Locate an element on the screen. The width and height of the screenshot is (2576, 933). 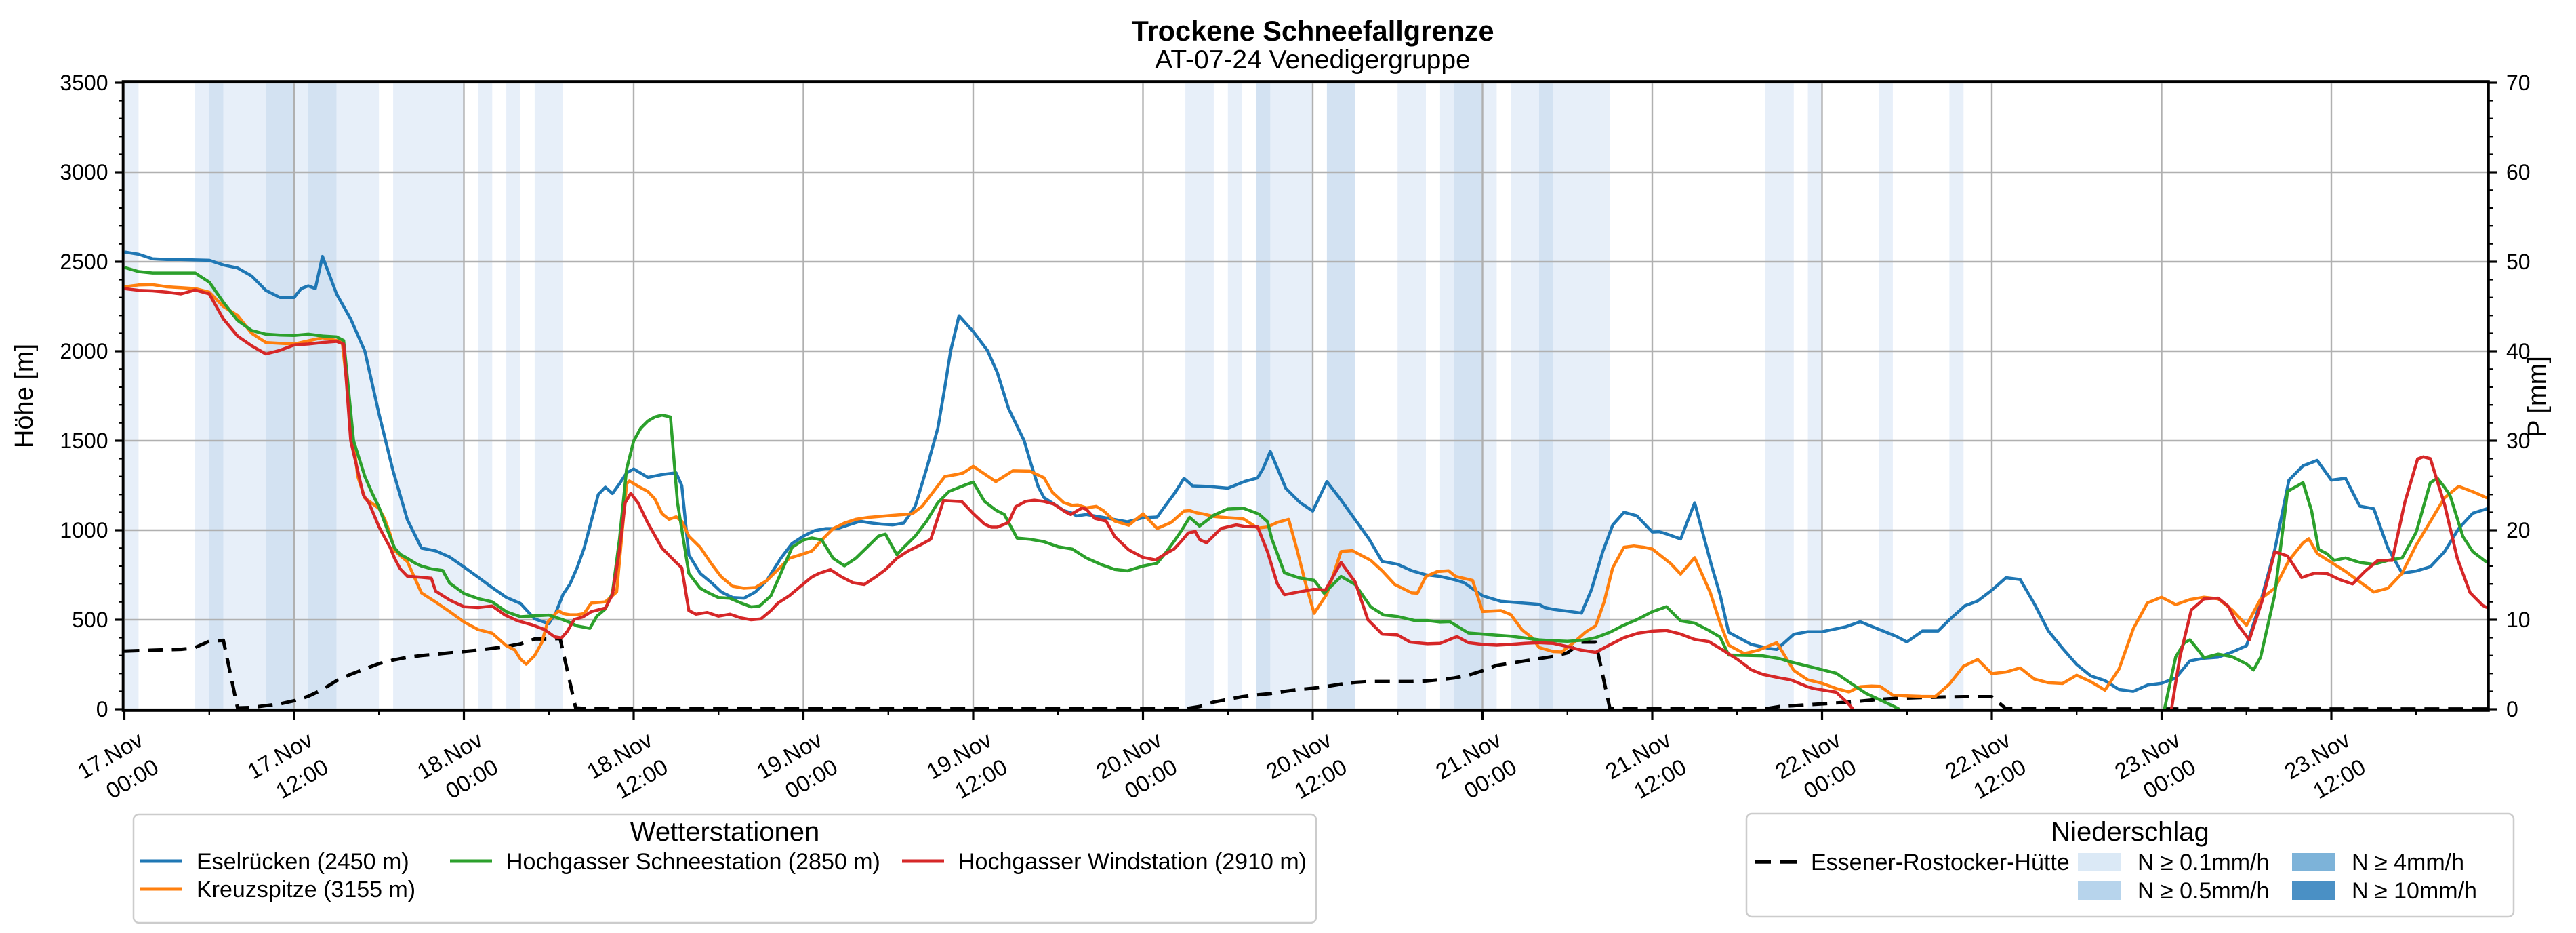
svg-text: Eselrücken (2450 m) is located at coordinates (303, 862).